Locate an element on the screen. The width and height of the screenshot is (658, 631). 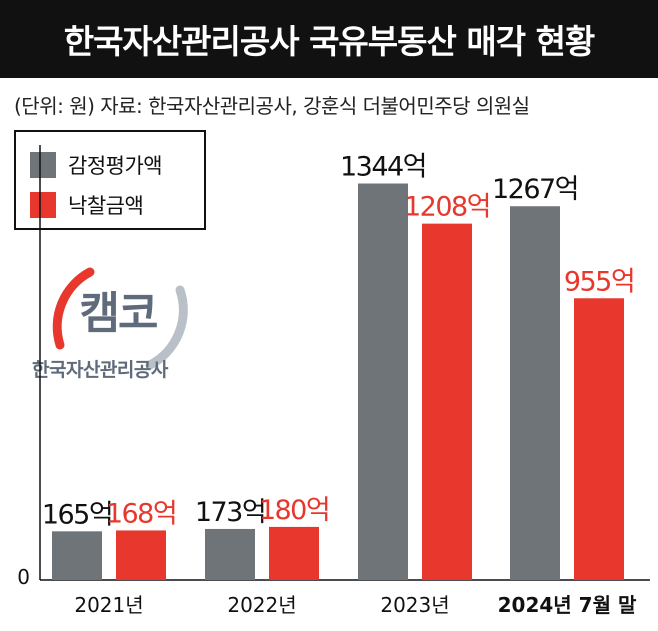
data-label-appraisal-0: 165억 is located at coordinates (77, 514).